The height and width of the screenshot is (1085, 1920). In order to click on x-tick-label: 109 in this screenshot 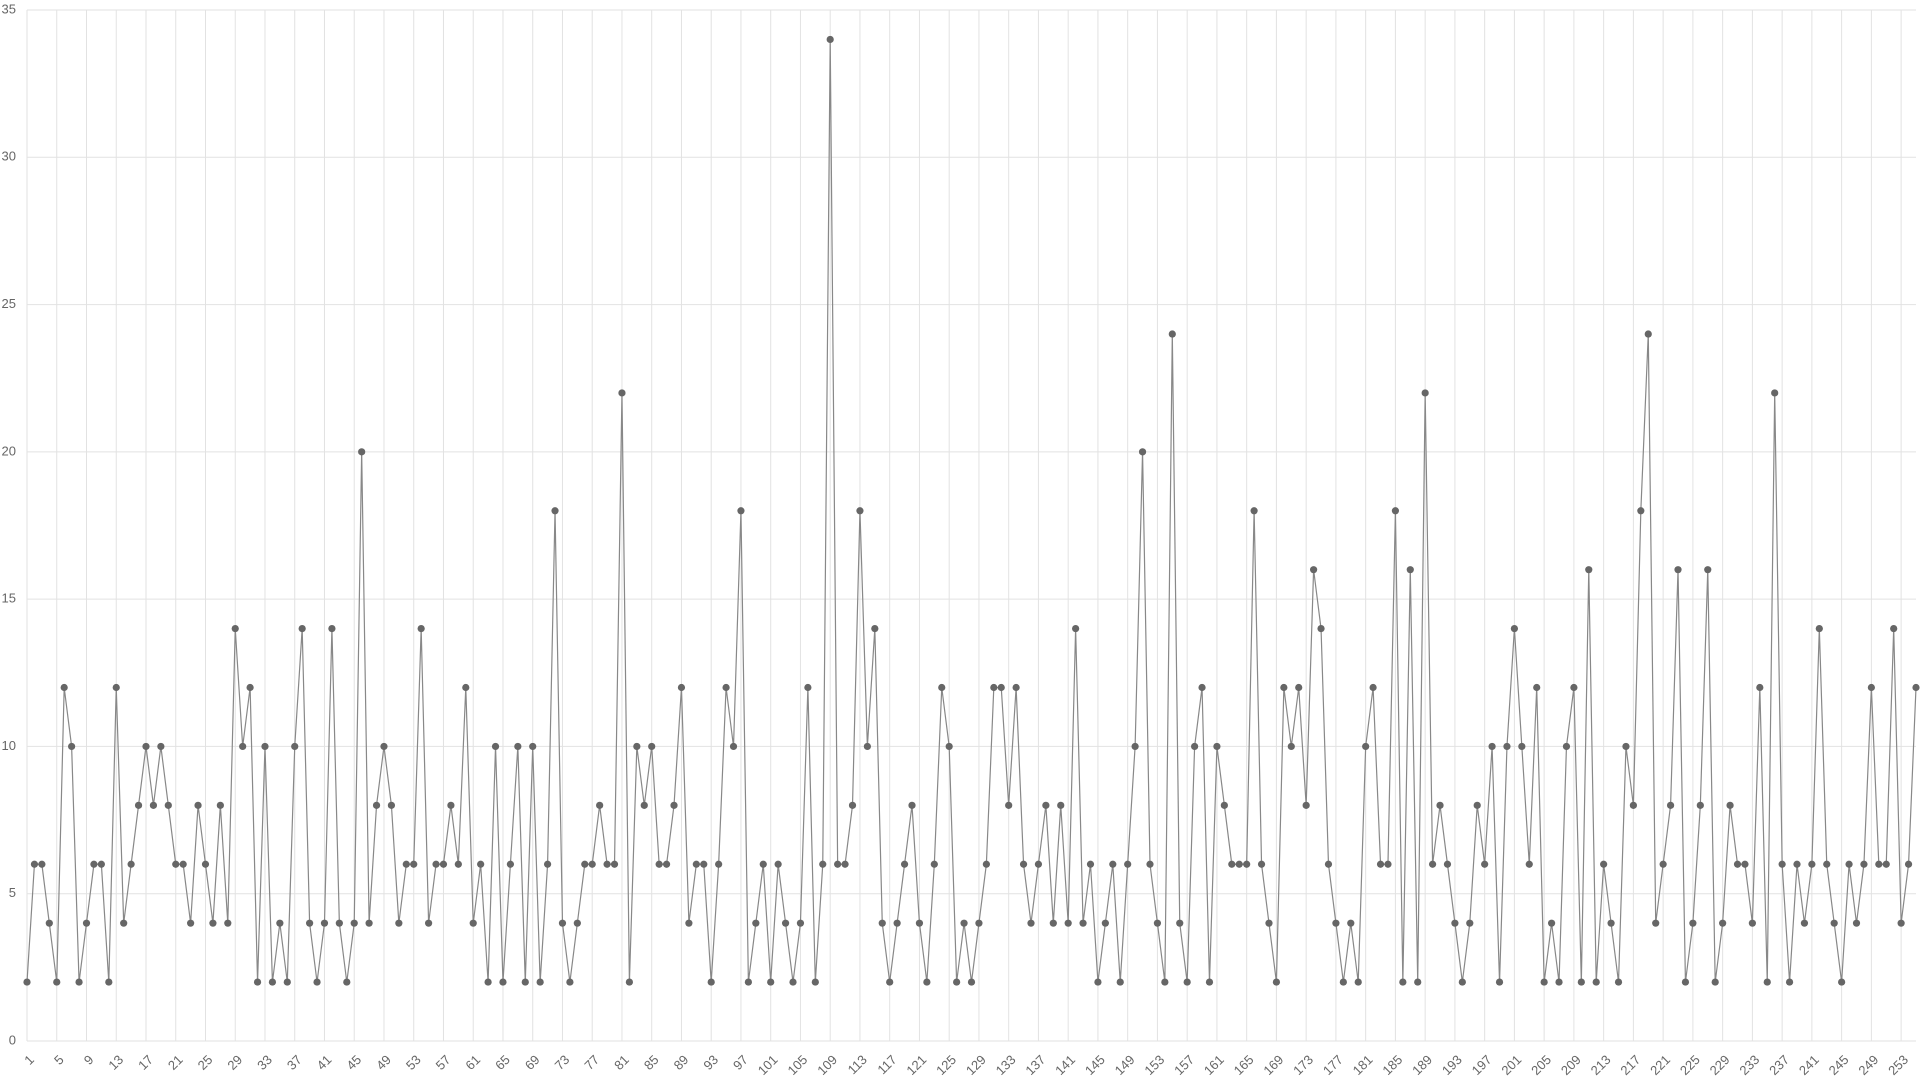, I will do `click(827, 1065)`.